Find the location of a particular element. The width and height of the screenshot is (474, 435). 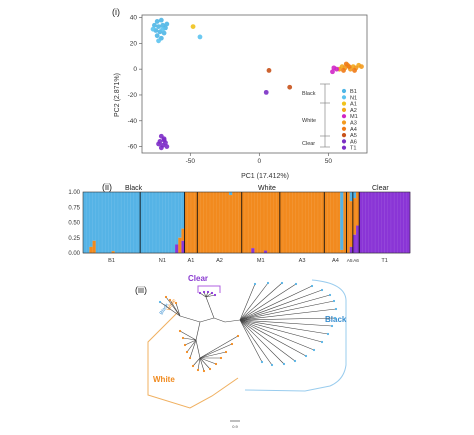

pca-ytick-label: -60 is located at coordinates (133, 147).